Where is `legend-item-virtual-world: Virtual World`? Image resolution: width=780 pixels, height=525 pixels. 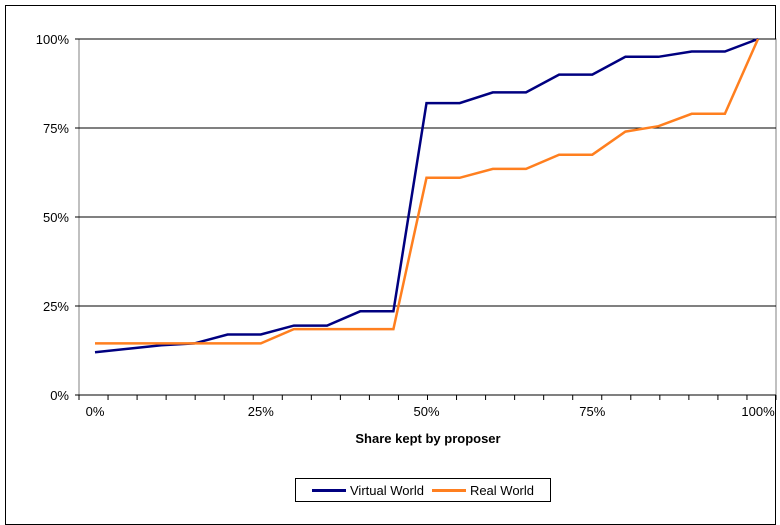 legend-item-virtual-world: Virtual World is located at coordinates (368, 490).